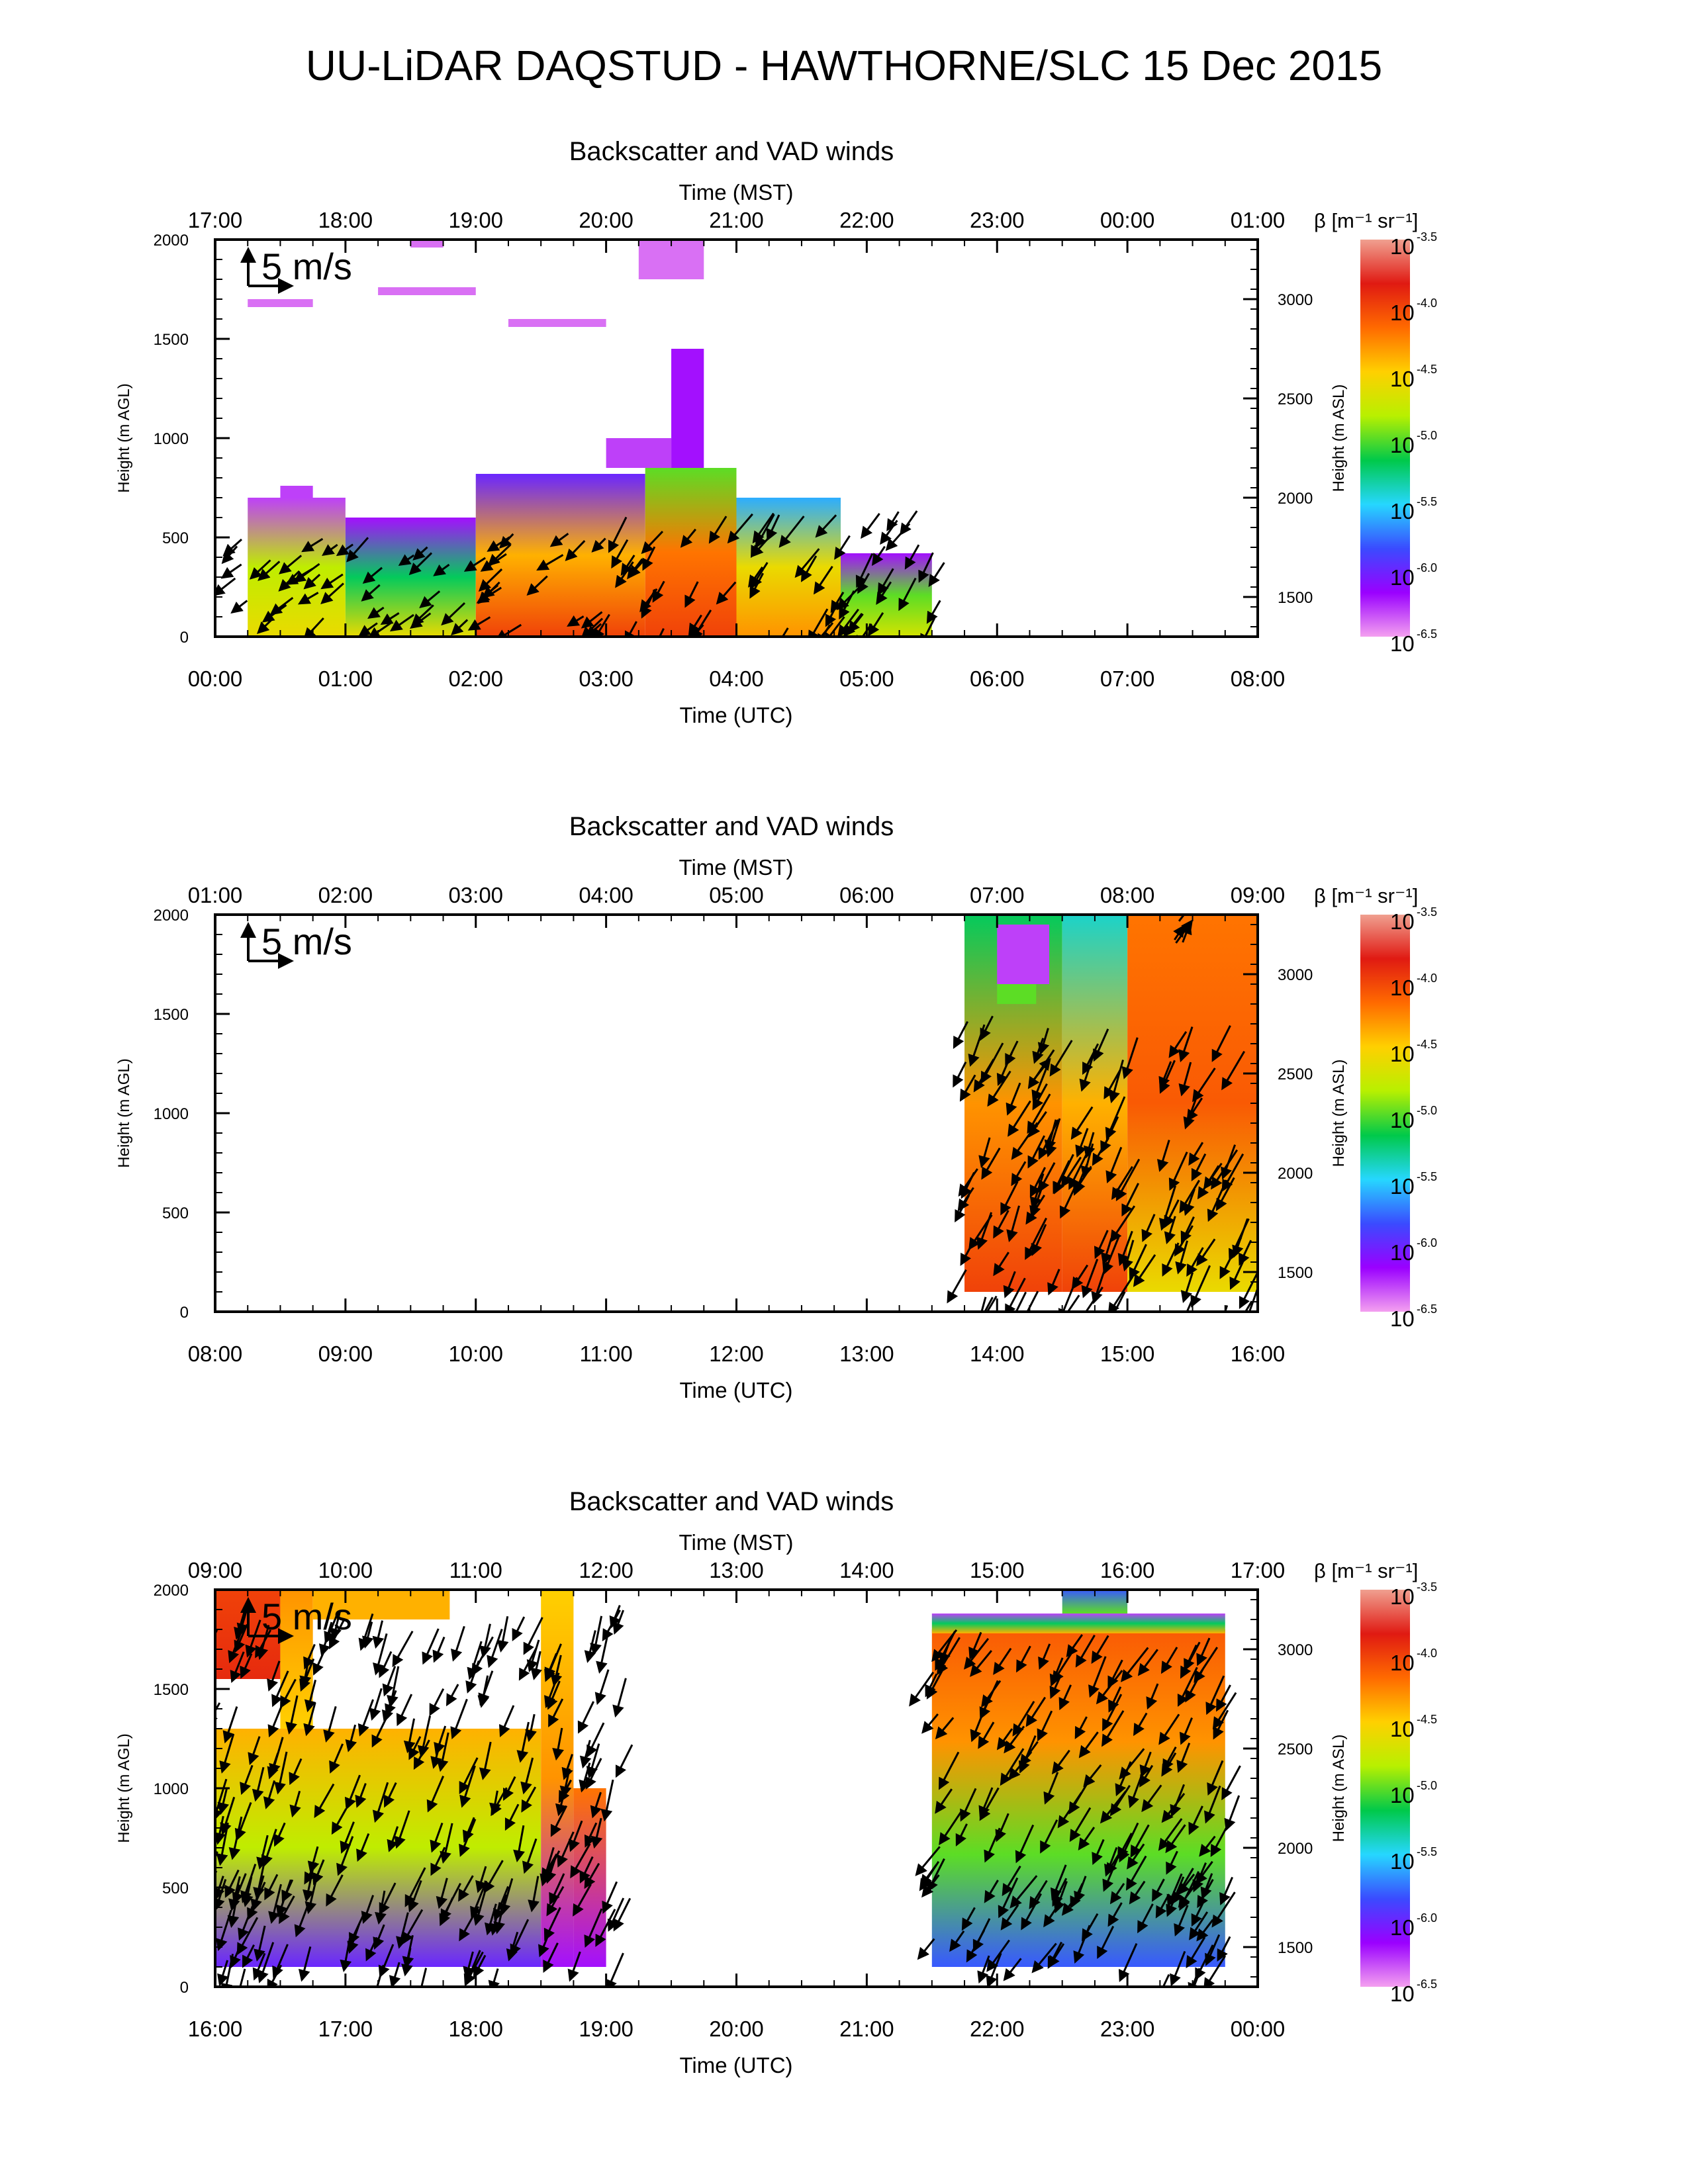 This screenshot has width=1688, height=2184. What do you see at coordinates (1295, 1948) in the screenshot?
I see `y2-tick-label: 1500` at bounding box center [1295, 1948].